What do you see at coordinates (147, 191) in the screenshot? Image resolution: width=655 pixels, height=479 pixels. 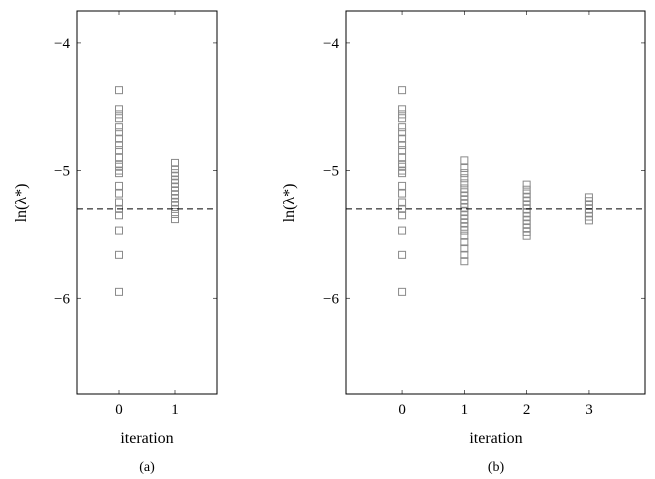 I see `markers-a` at bounding box center [147, 191].